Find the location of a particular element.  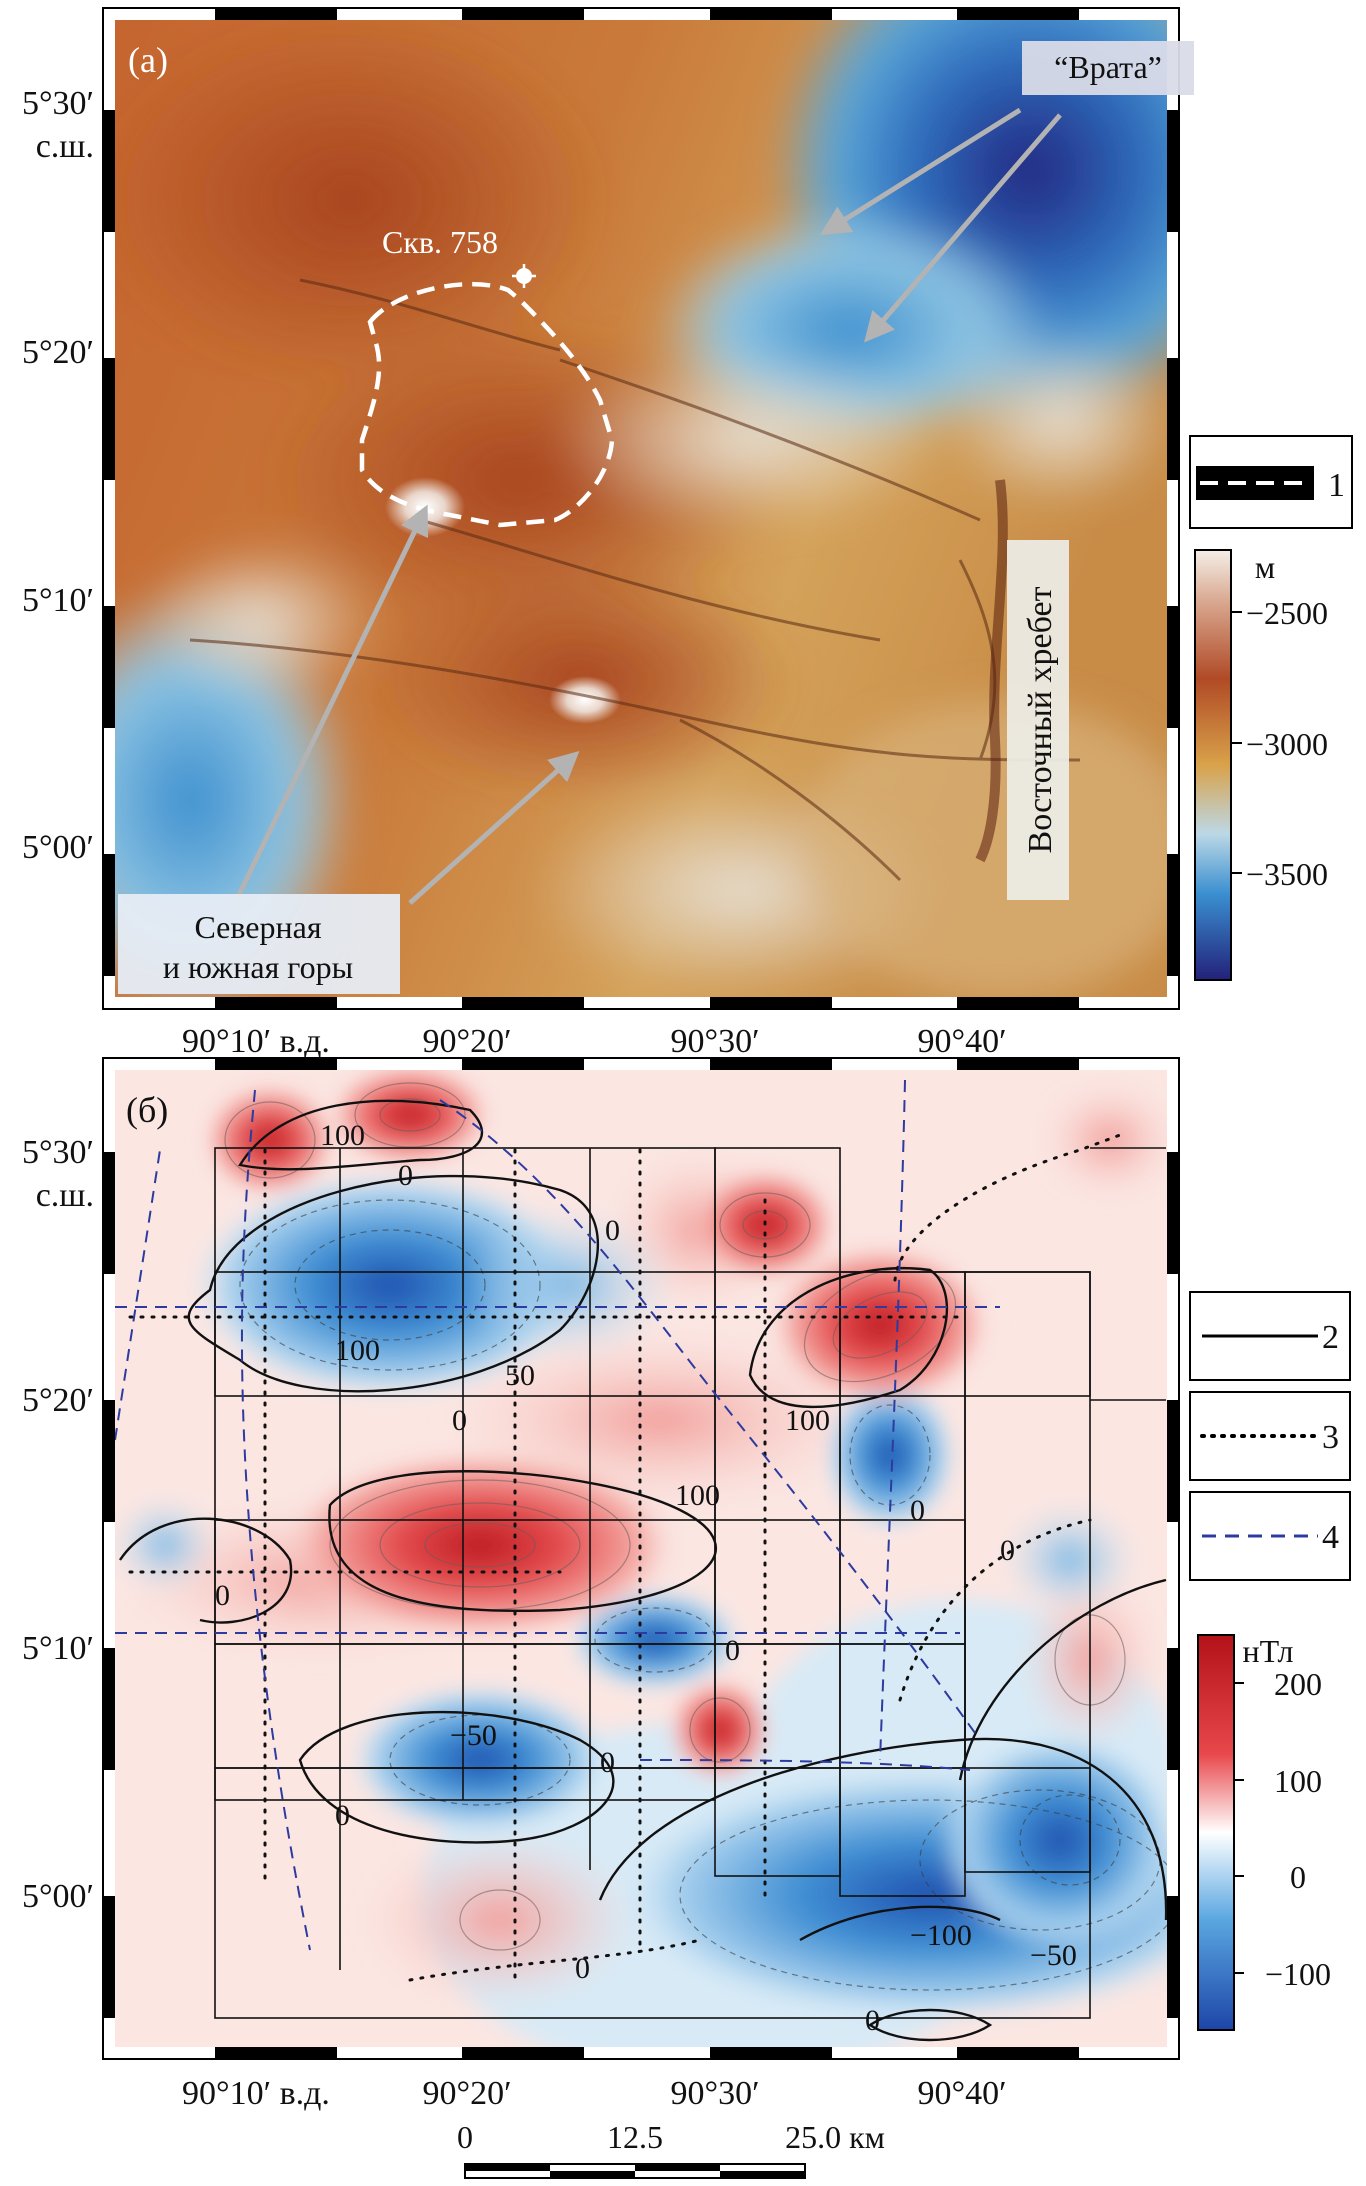

lon-label-a-2: 90°30′ is located at coordinates (714, 1041).